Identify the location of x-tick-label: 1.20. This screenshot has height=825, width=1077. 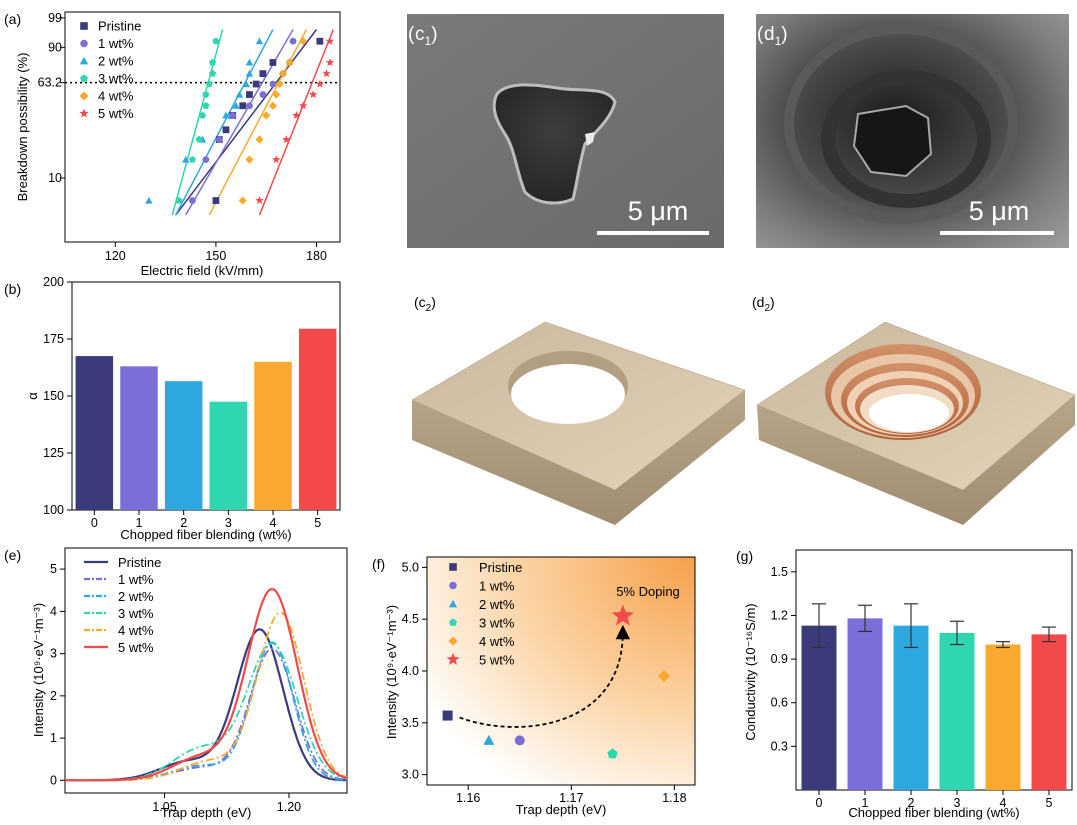
(289, 807).